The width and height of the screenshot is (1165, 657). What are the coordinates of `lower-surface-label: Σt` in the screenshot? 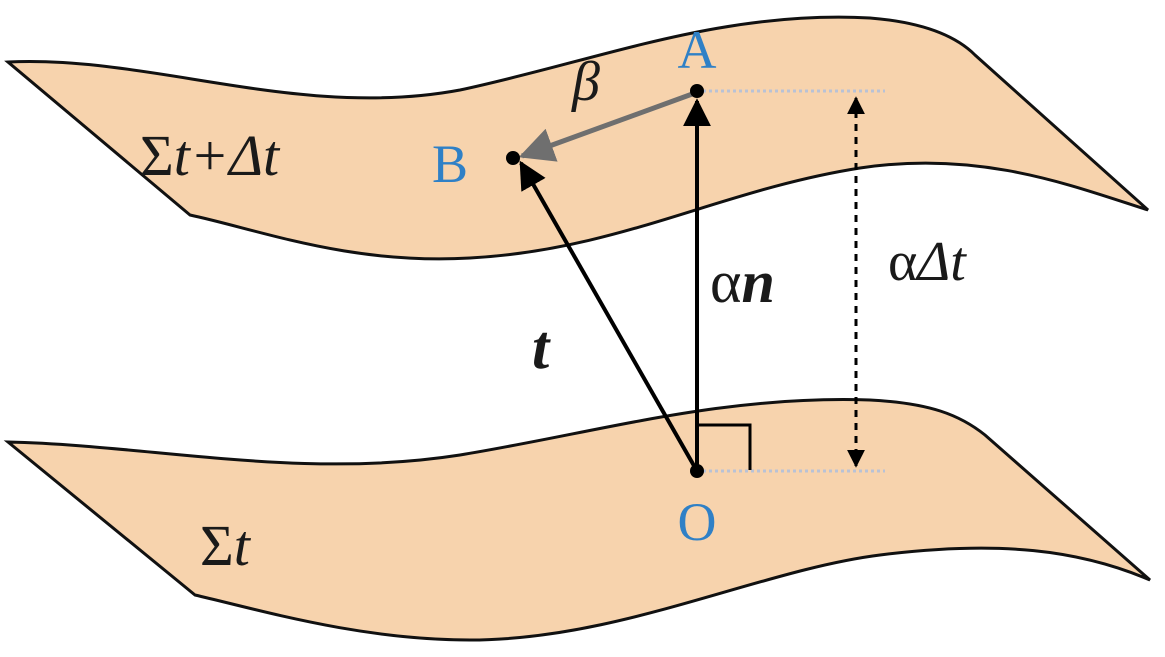 It's located at (226, 545).